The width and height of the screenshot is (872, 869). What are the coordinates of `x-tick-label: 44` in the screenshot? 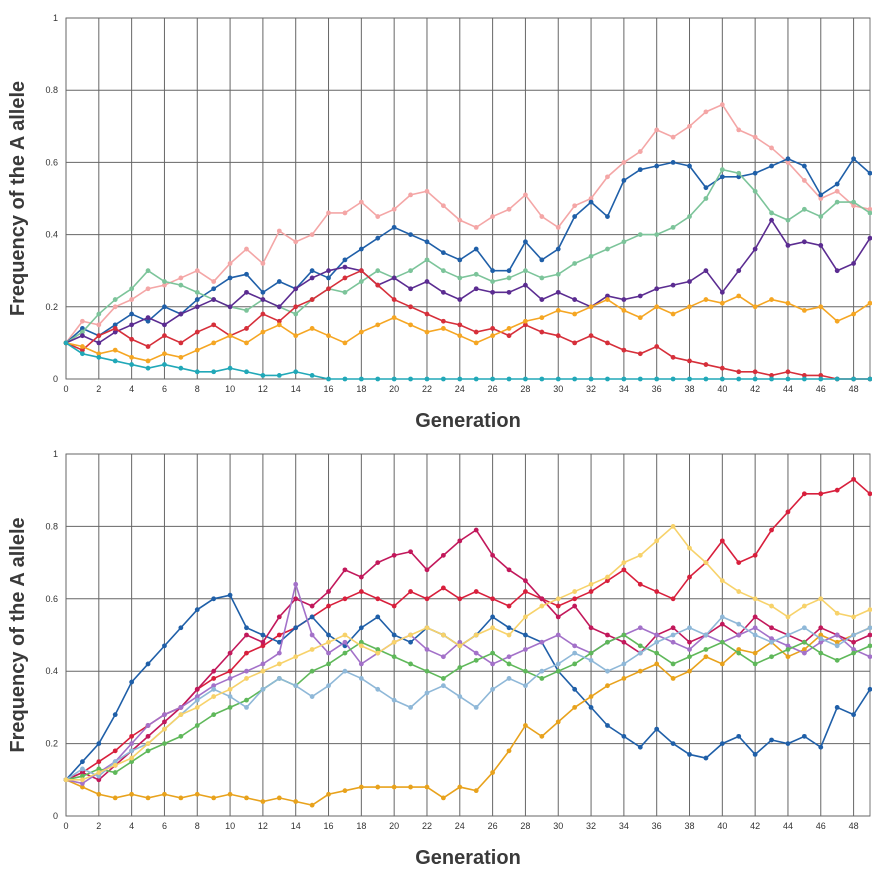 It's located at (788, 389).